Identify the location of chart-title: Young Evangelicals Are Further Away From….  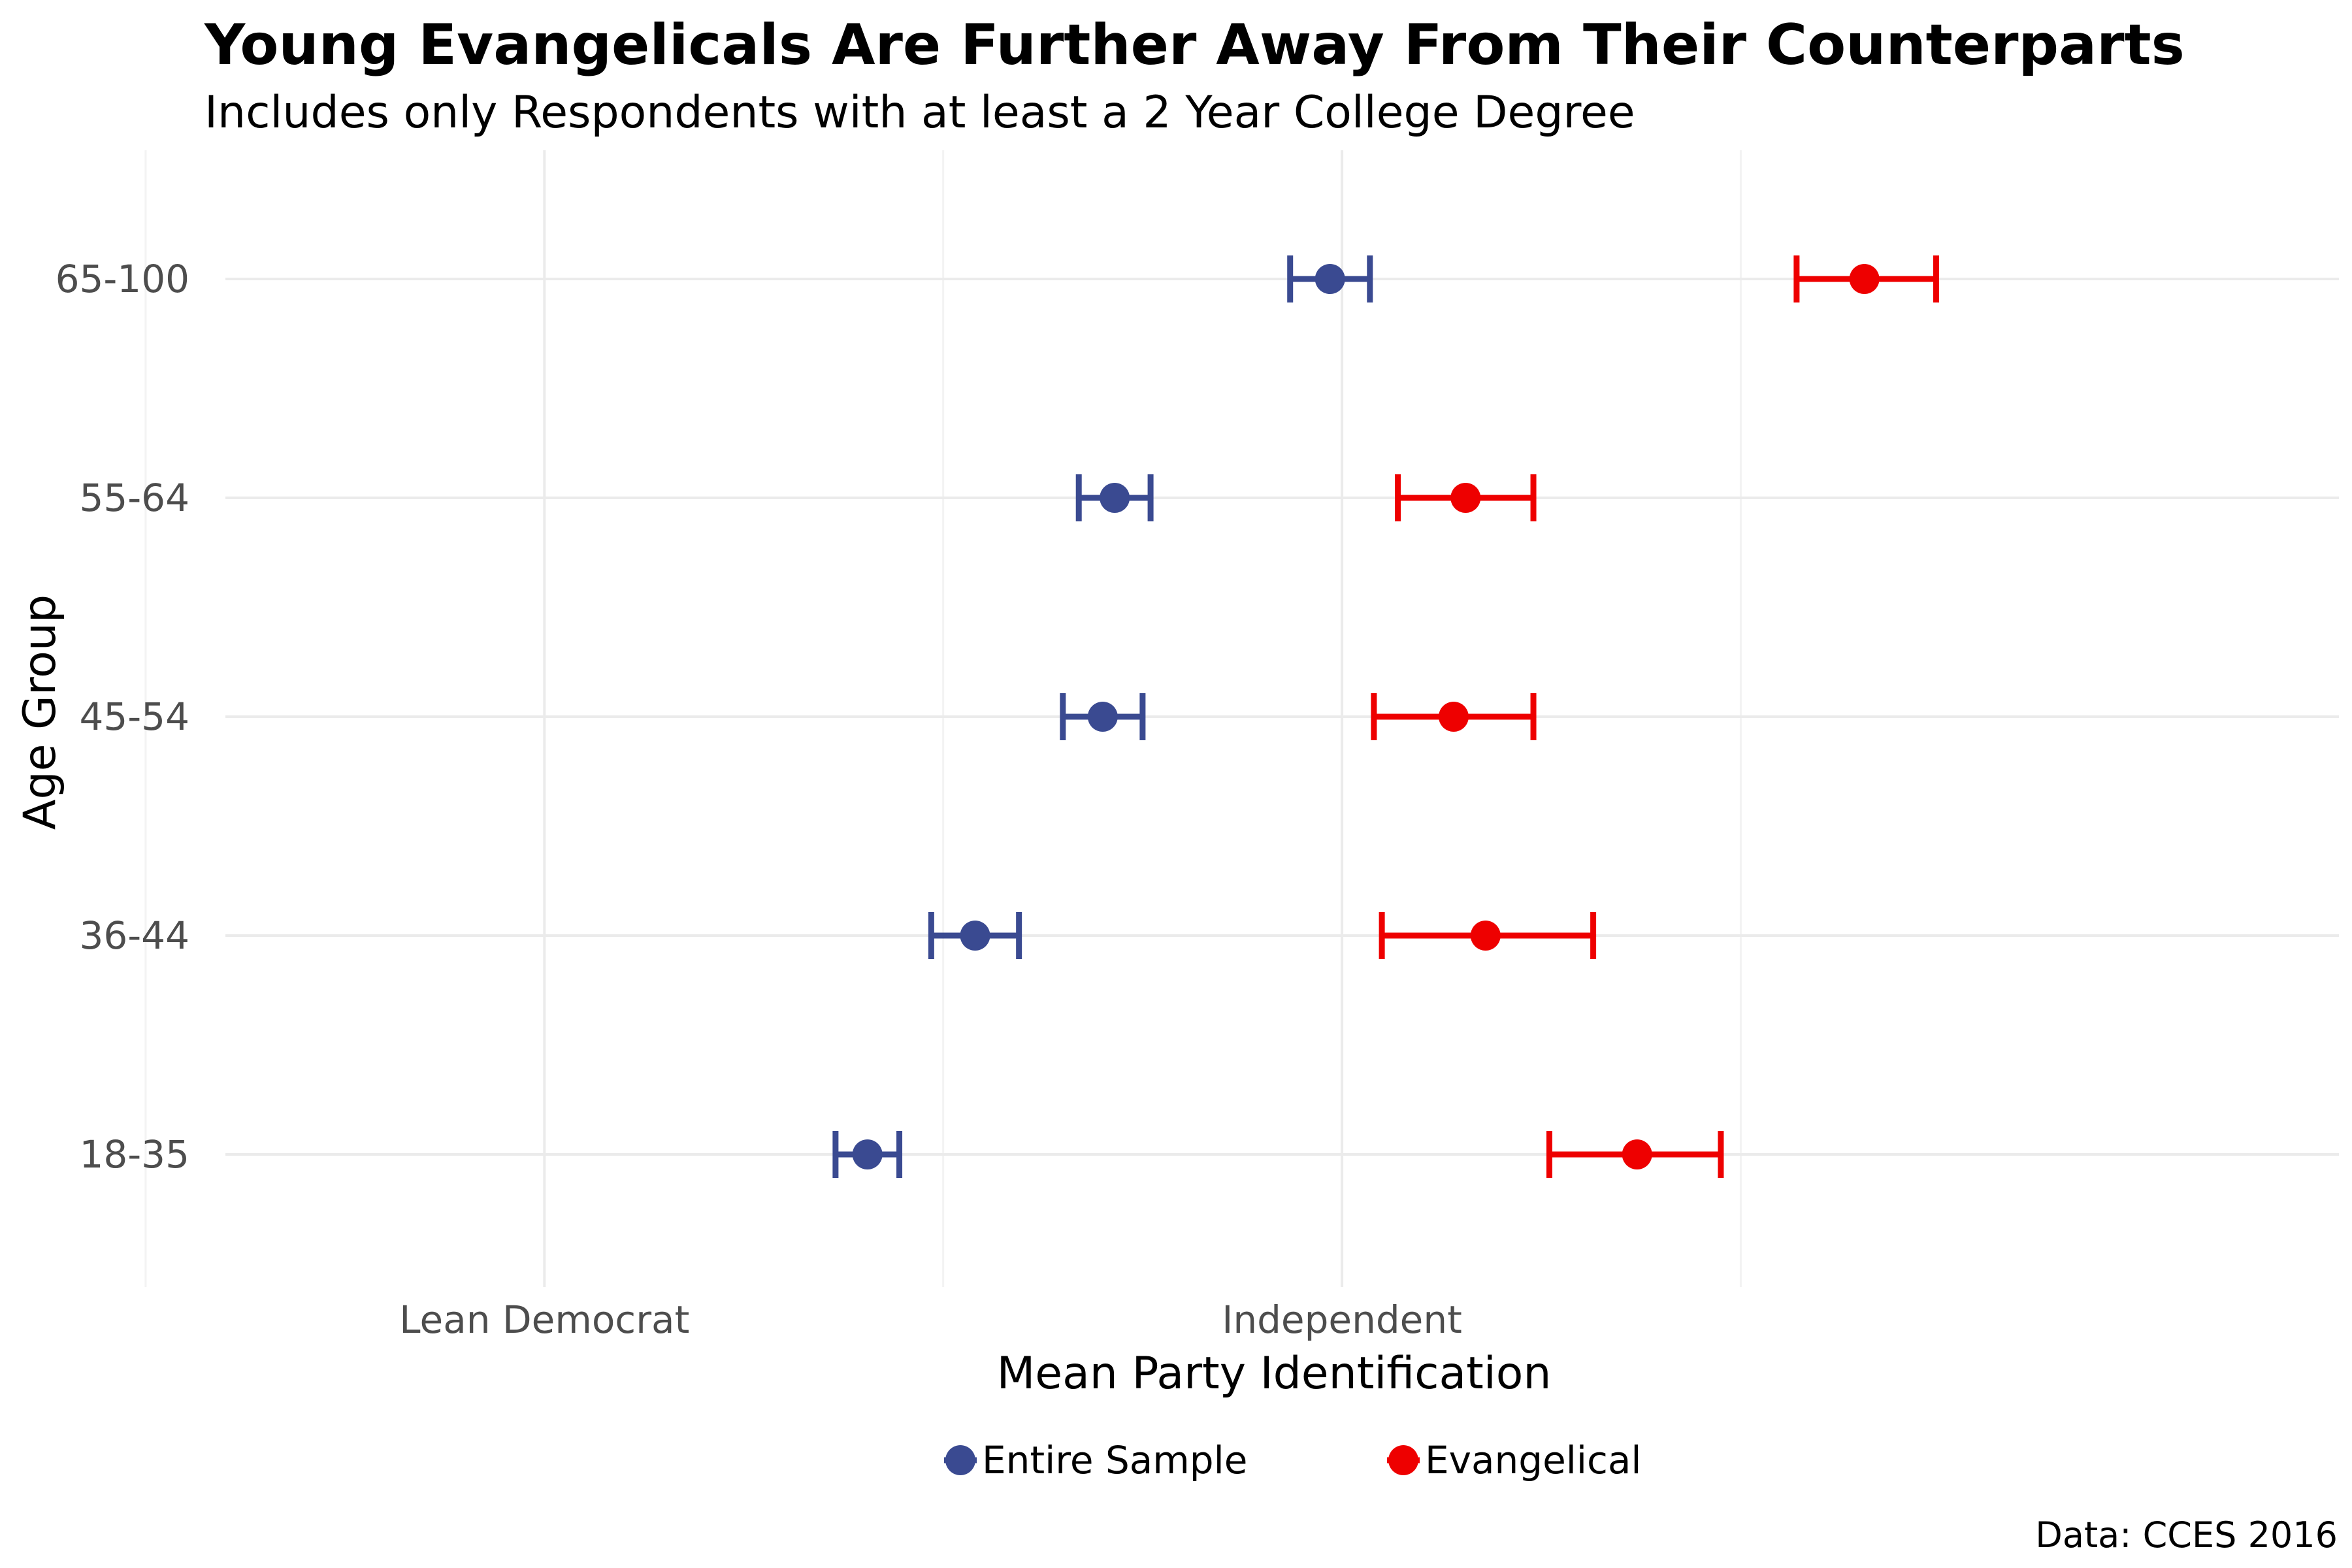
(1194, 45).